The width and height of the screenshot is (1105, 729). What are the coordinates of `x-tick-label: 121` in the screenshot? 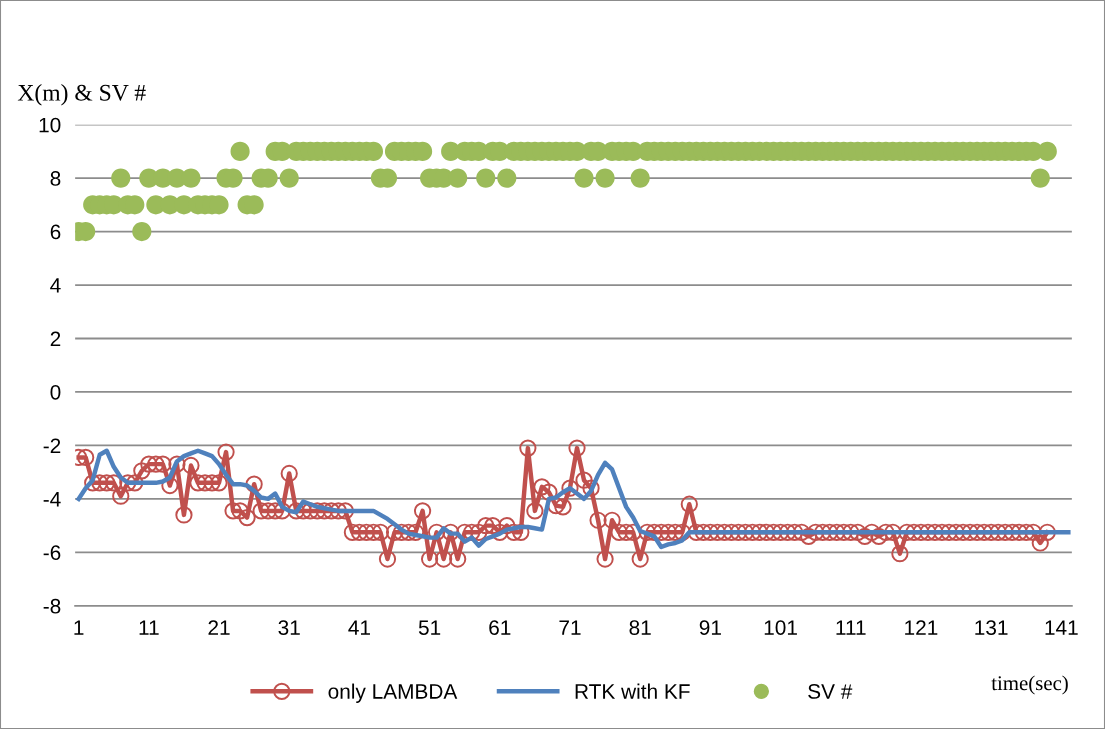 It's located at (921, 627).